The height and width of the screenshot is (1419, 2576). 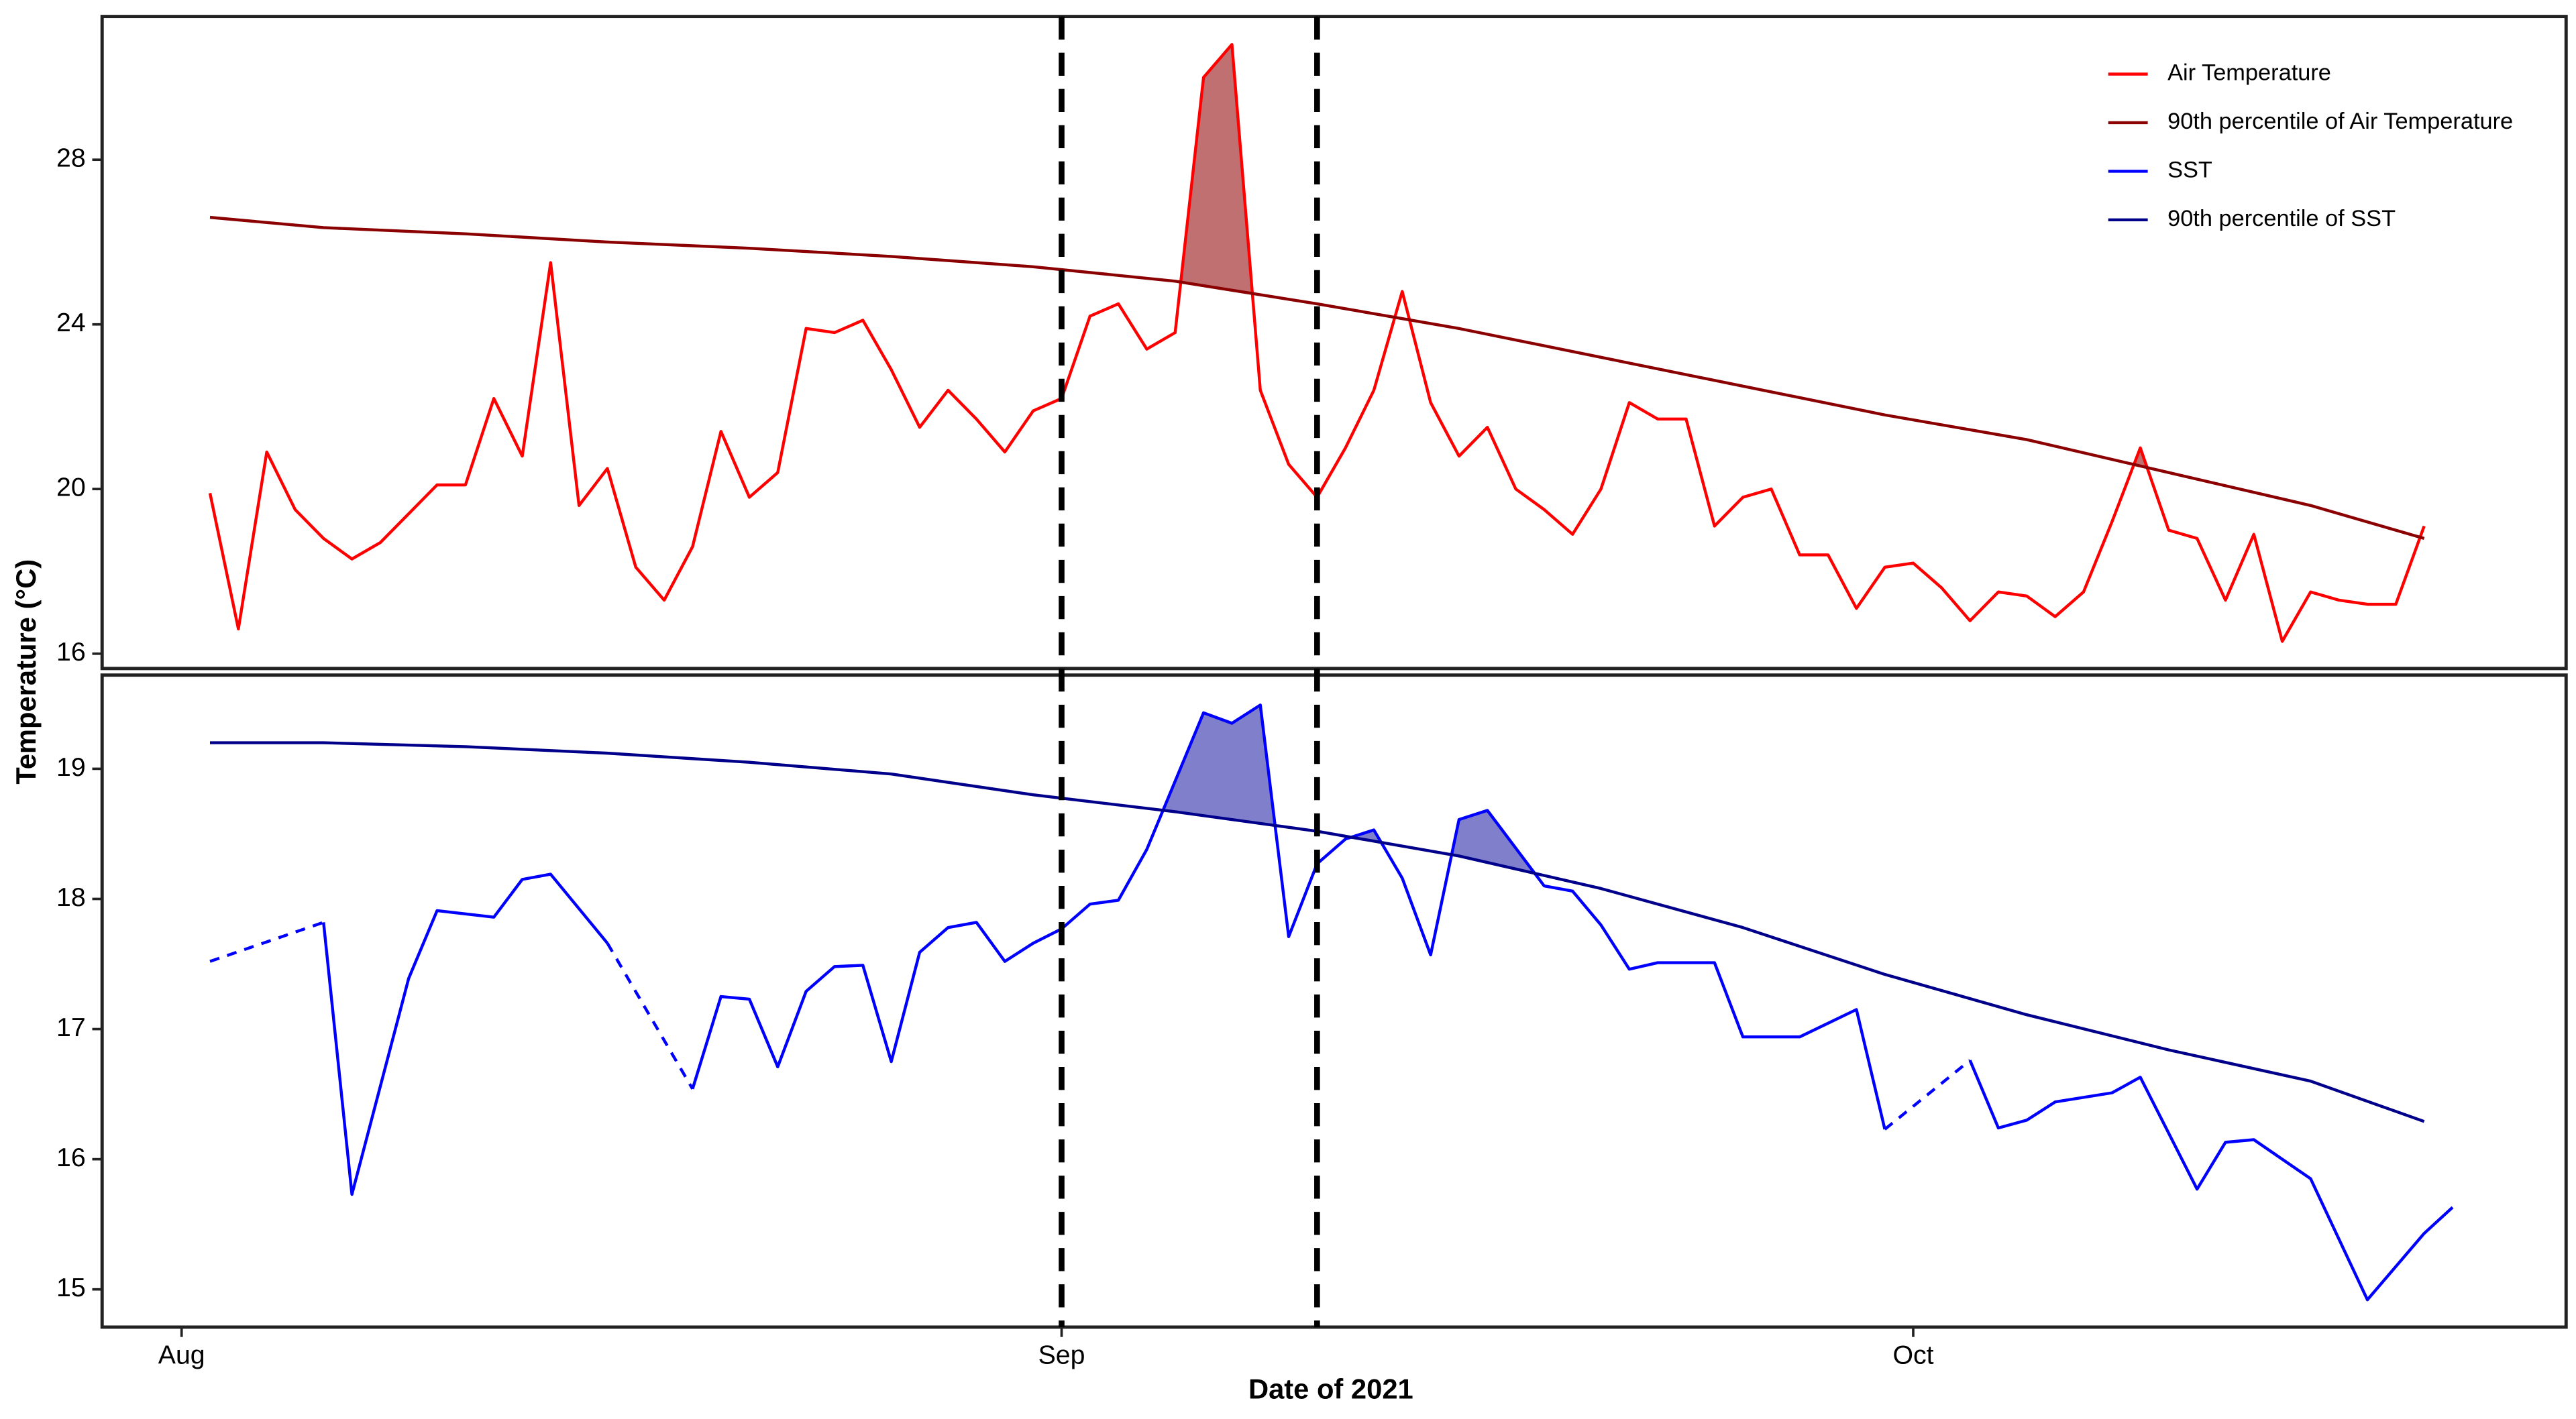 I want to click on y-tick-label: 15, so click(x=71, y=1287).